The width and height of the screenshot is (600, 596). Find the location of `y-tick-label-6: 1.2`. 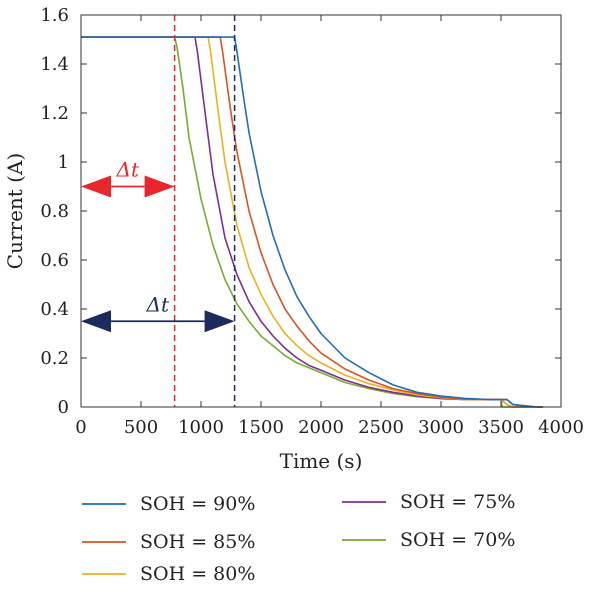

y-tick-label-6: 1.2 is located at coordinates (54, 113).